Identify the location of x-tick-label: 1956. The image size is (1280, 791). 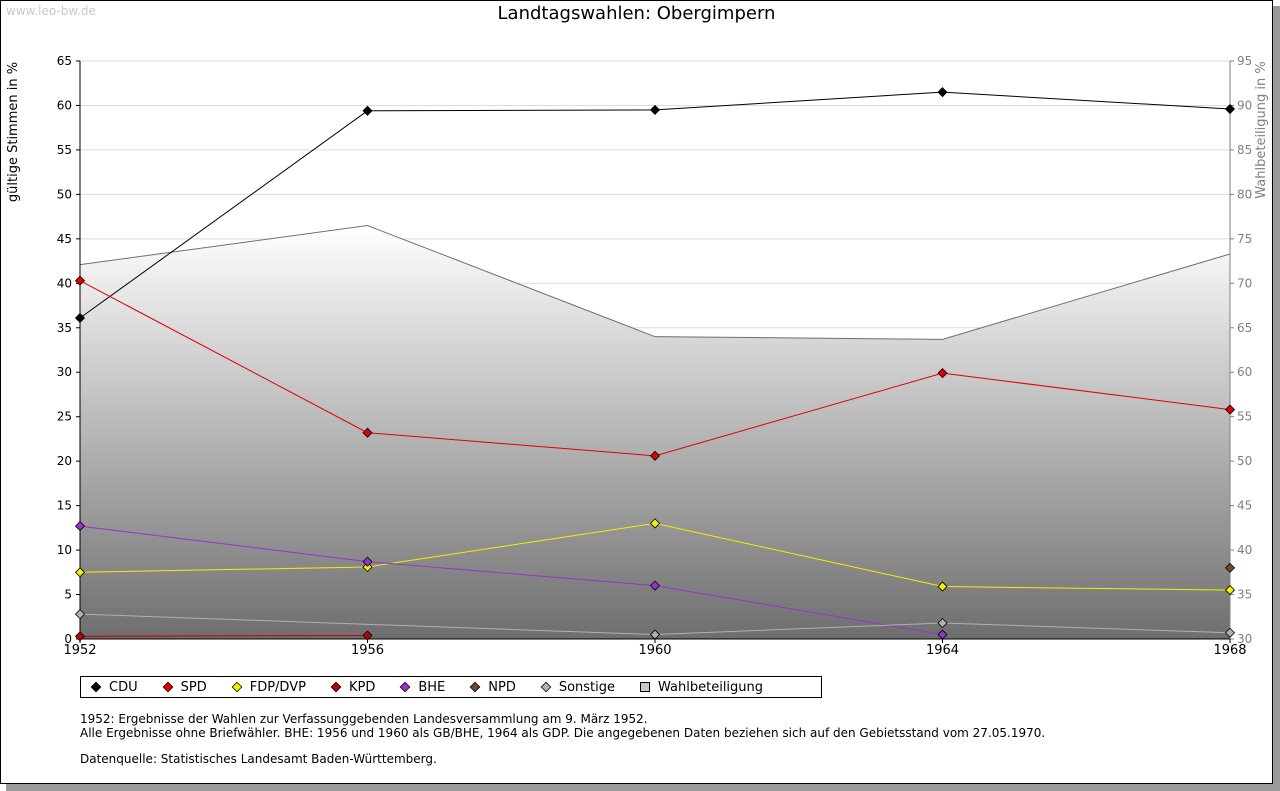
(367, 650).